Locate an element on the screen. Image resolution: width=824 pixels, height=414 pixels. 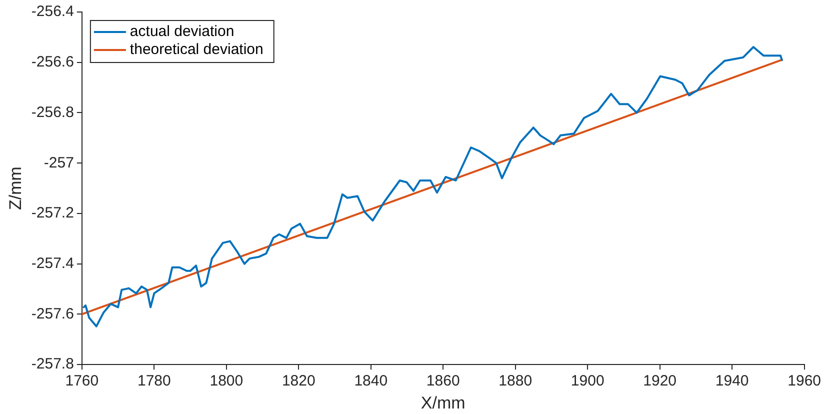
x-tick-label: 1820 is located at coordinates (299, 381).